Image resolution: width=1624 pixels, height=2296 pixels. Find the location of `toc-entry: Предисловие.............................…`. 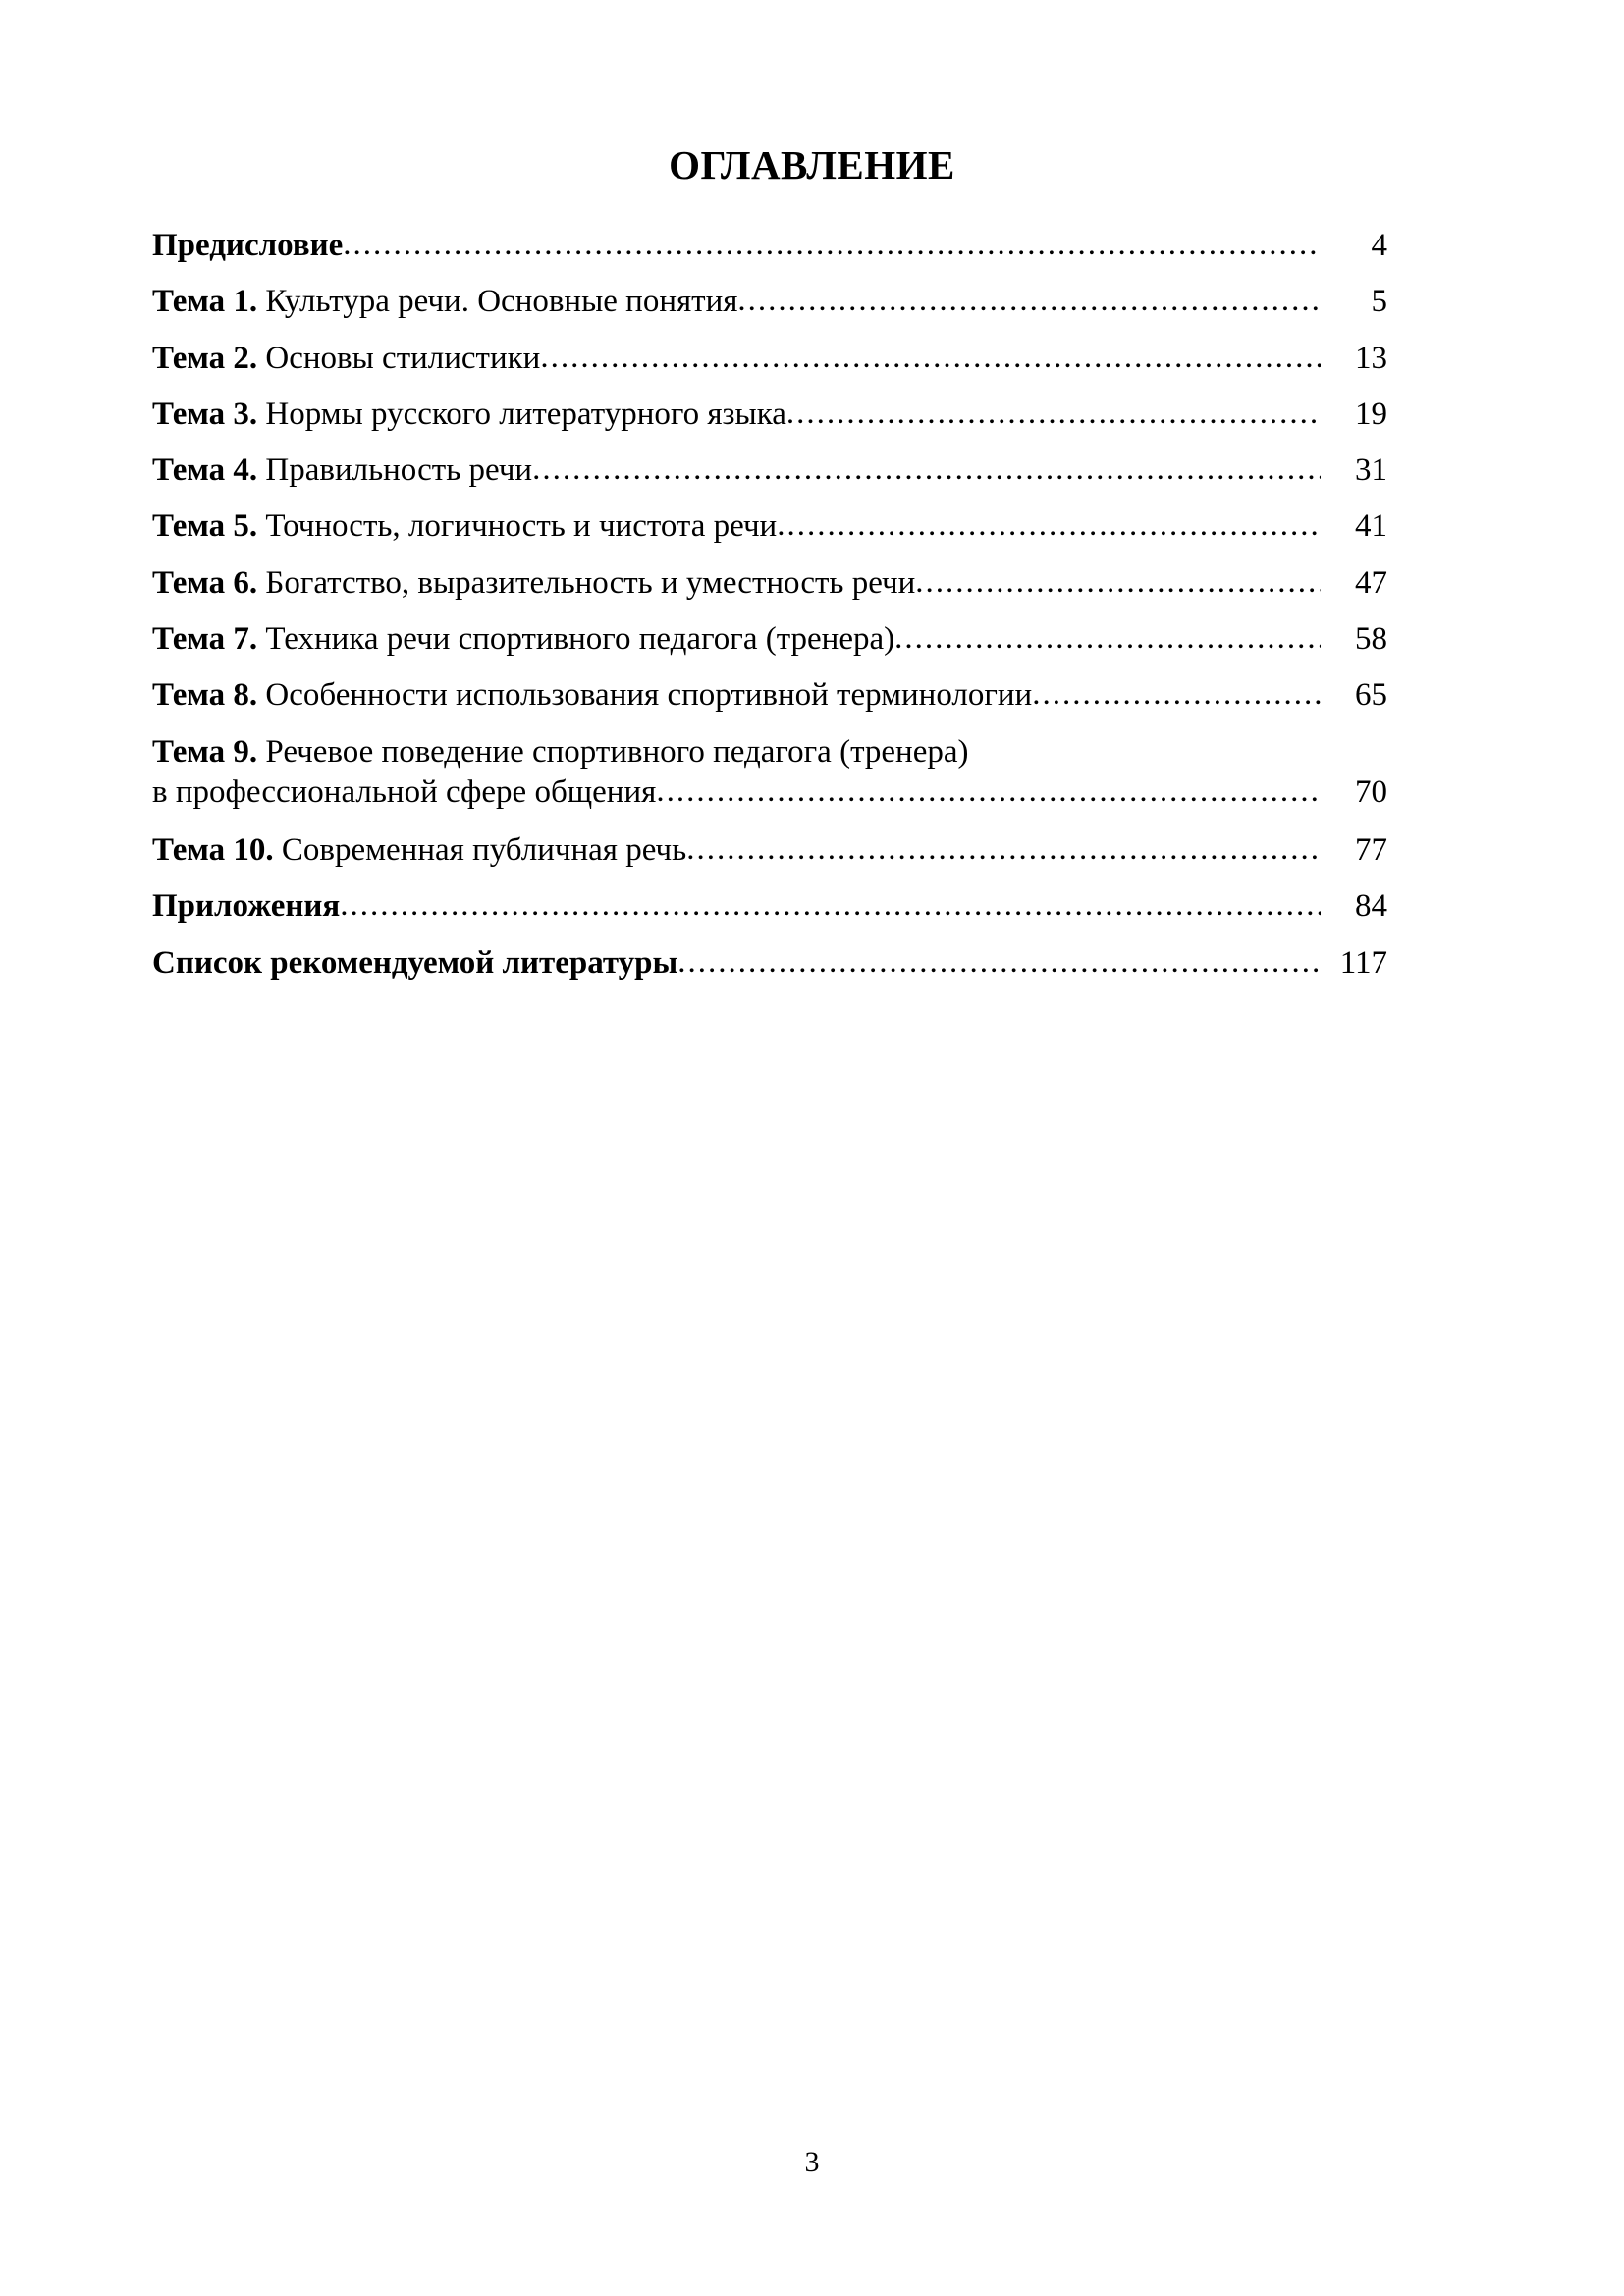

toc-entry: Предисловие.............................… is located at coordinates (770, 246).